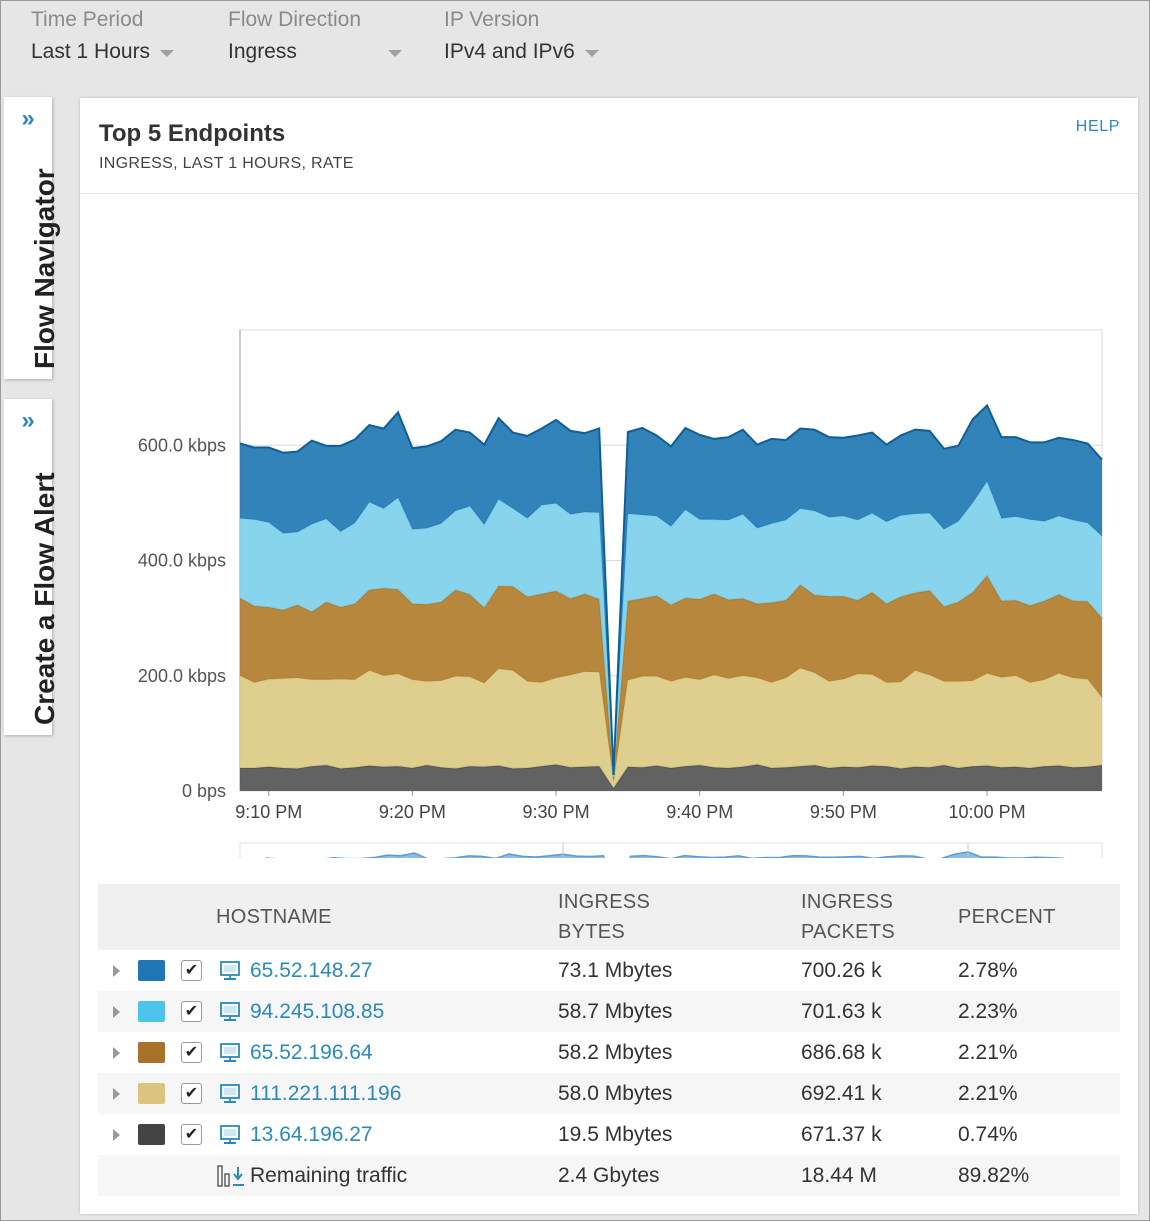  Describe the element at coordinates (87, 19) in the screenshot. I see `time-period-label: Time Period` at that location.